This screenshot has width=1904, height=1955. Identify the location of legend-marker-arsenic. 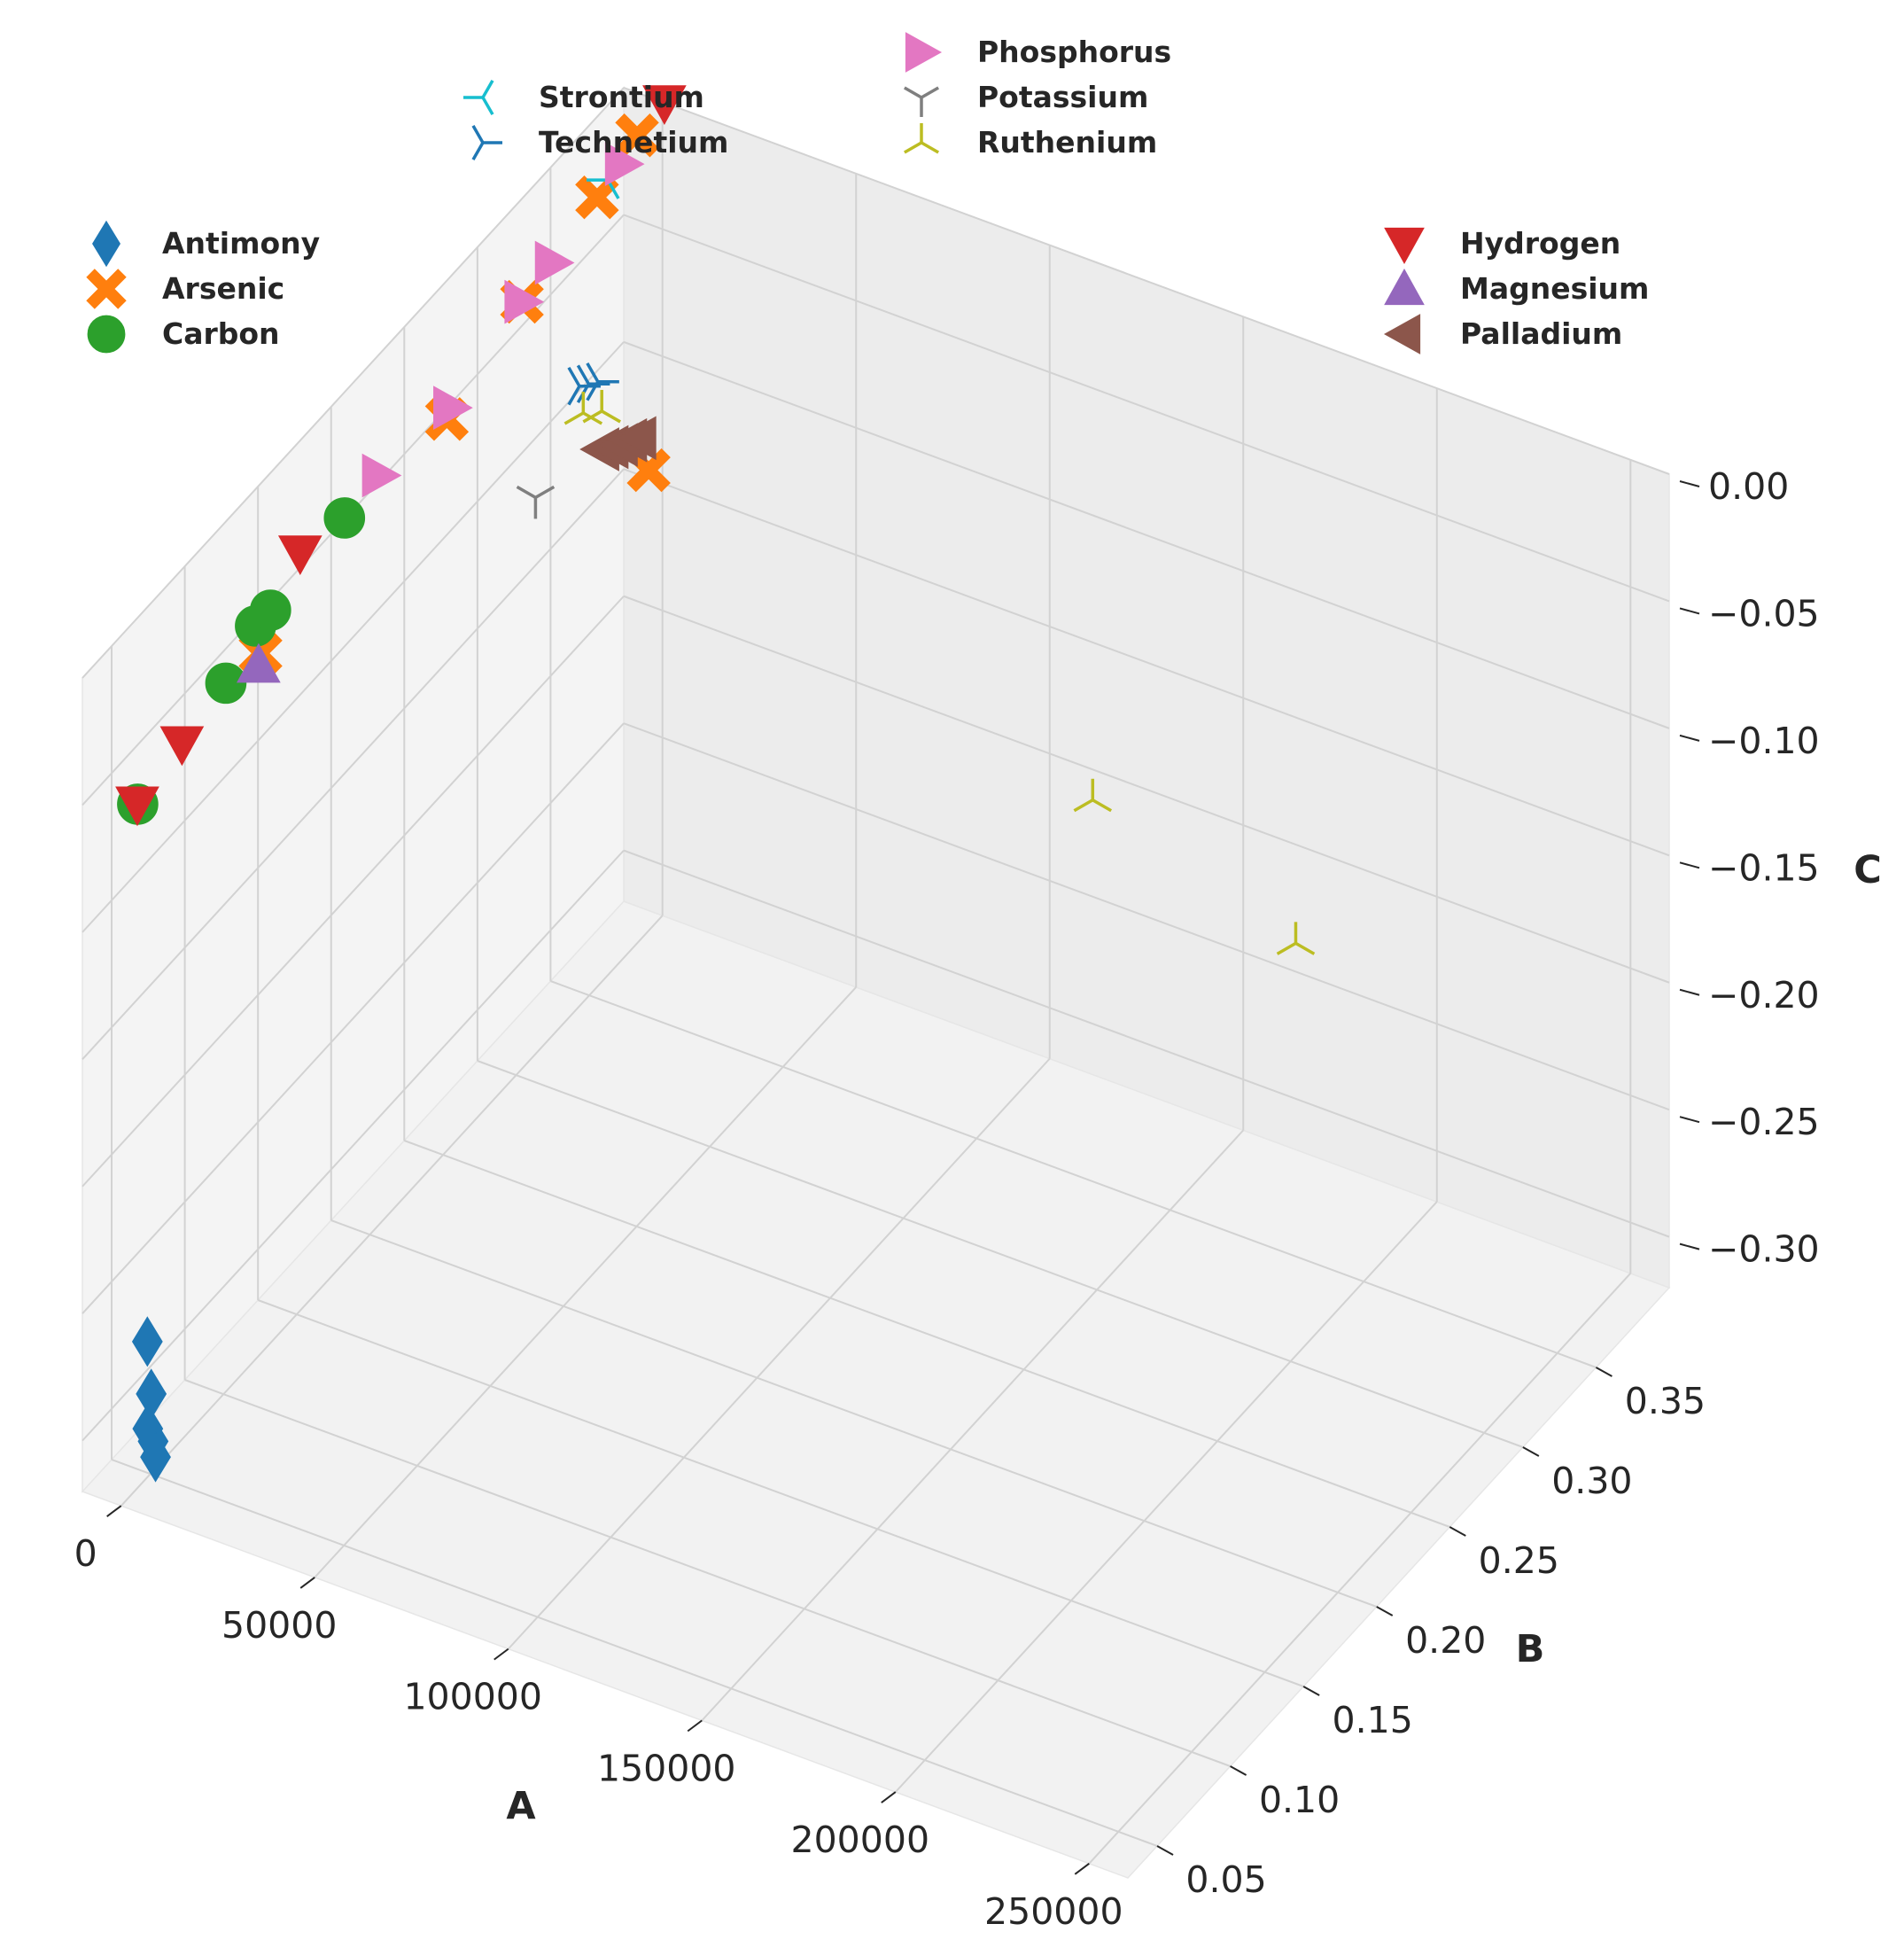
(106, 289).